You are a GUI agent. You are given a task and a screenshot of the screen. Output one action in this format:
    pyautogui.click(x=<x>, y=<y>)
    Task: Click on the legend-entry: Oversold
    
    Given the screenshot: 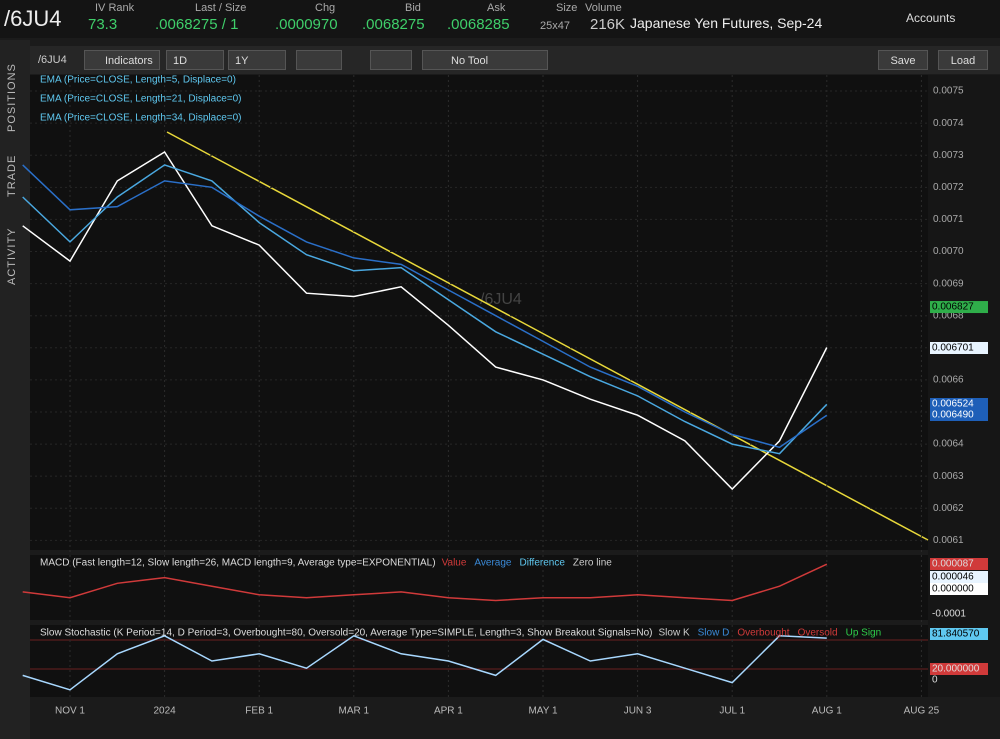 What is the action you would take?
    pyautogui.click(x=818, y=633)
    